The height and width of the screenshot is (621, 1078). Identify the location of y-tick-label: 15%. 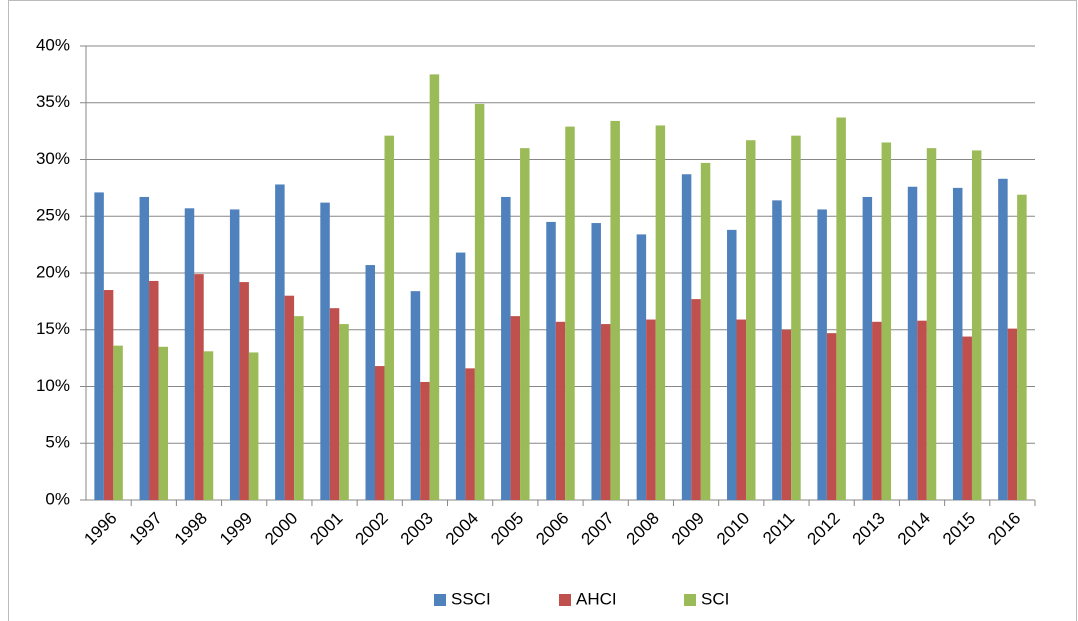
(53, 328).